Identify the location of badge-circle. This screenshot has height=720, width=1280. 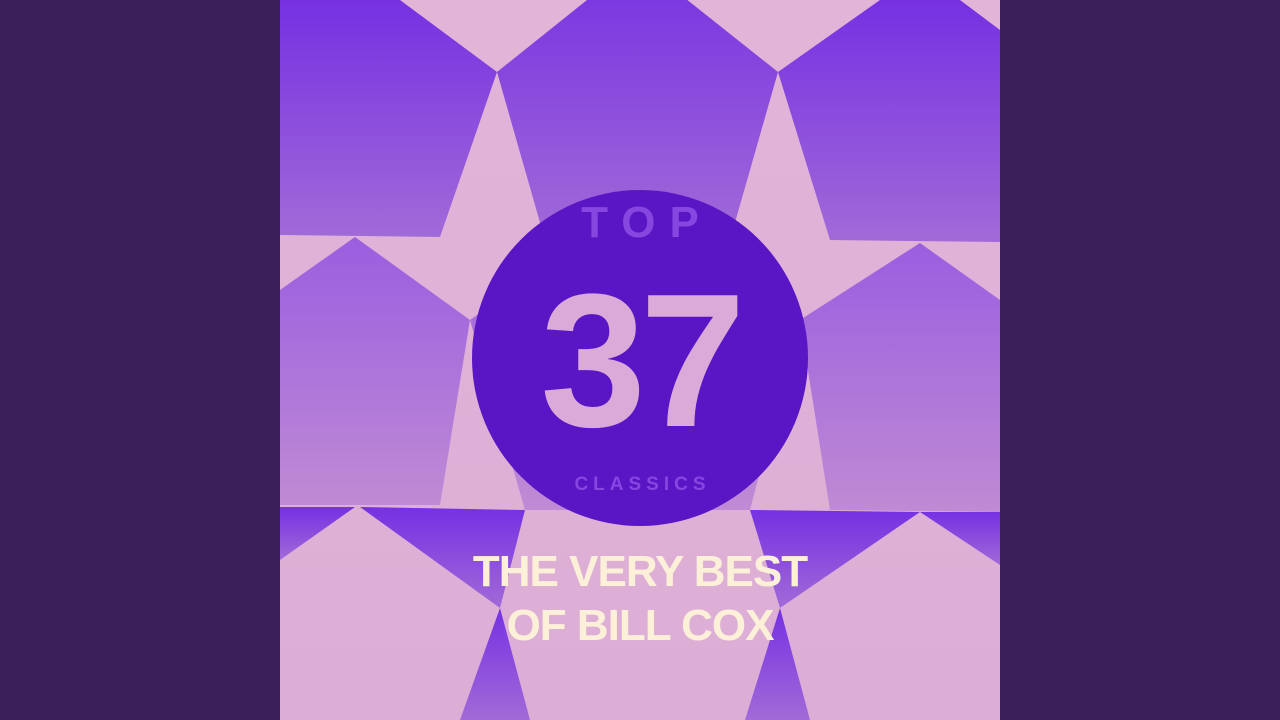
(640, 358).